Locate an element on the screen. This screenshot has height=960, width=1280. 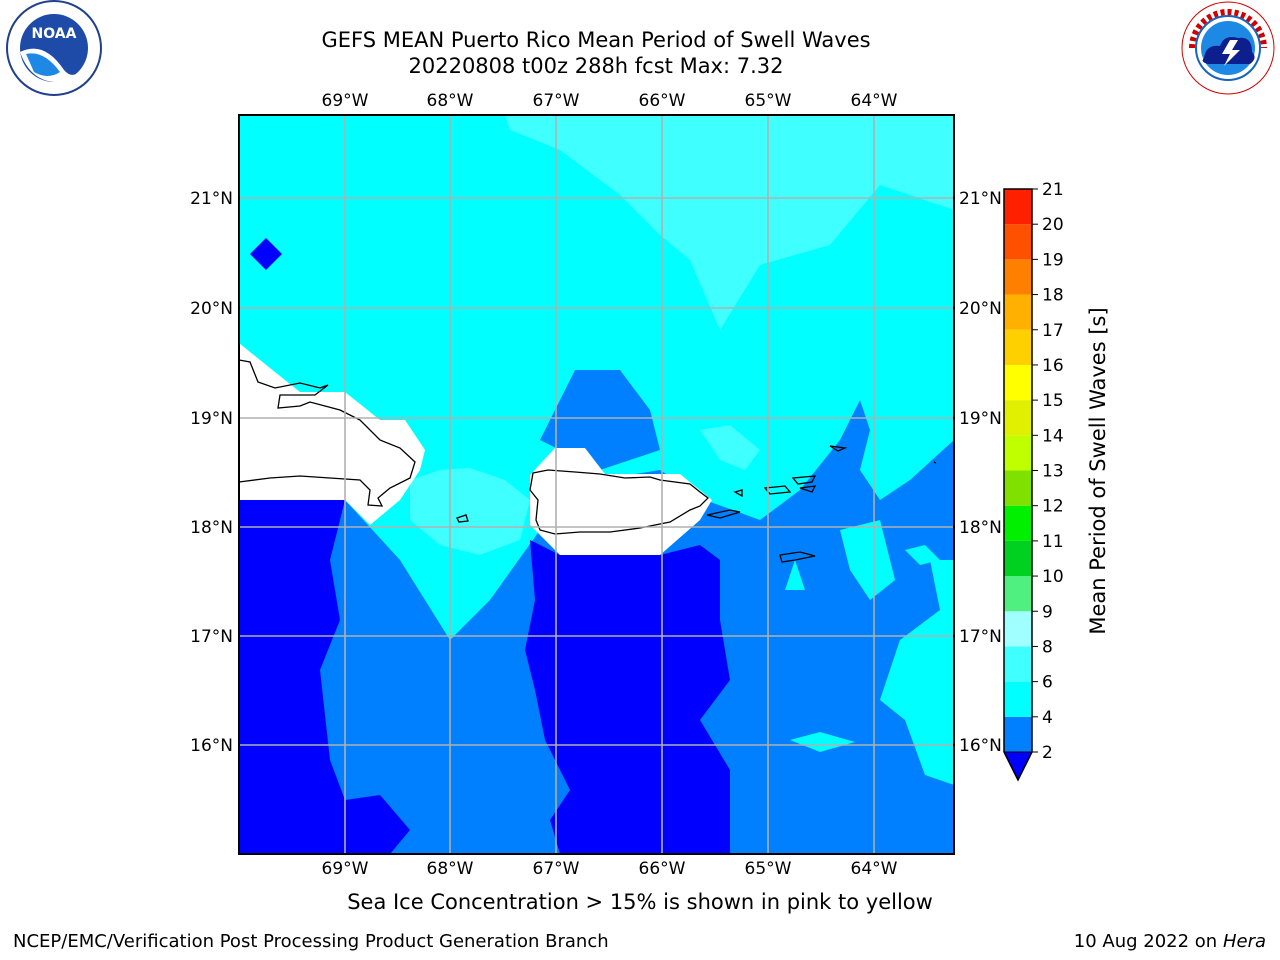
land-hispaniola is located at coordinates (332, 434).